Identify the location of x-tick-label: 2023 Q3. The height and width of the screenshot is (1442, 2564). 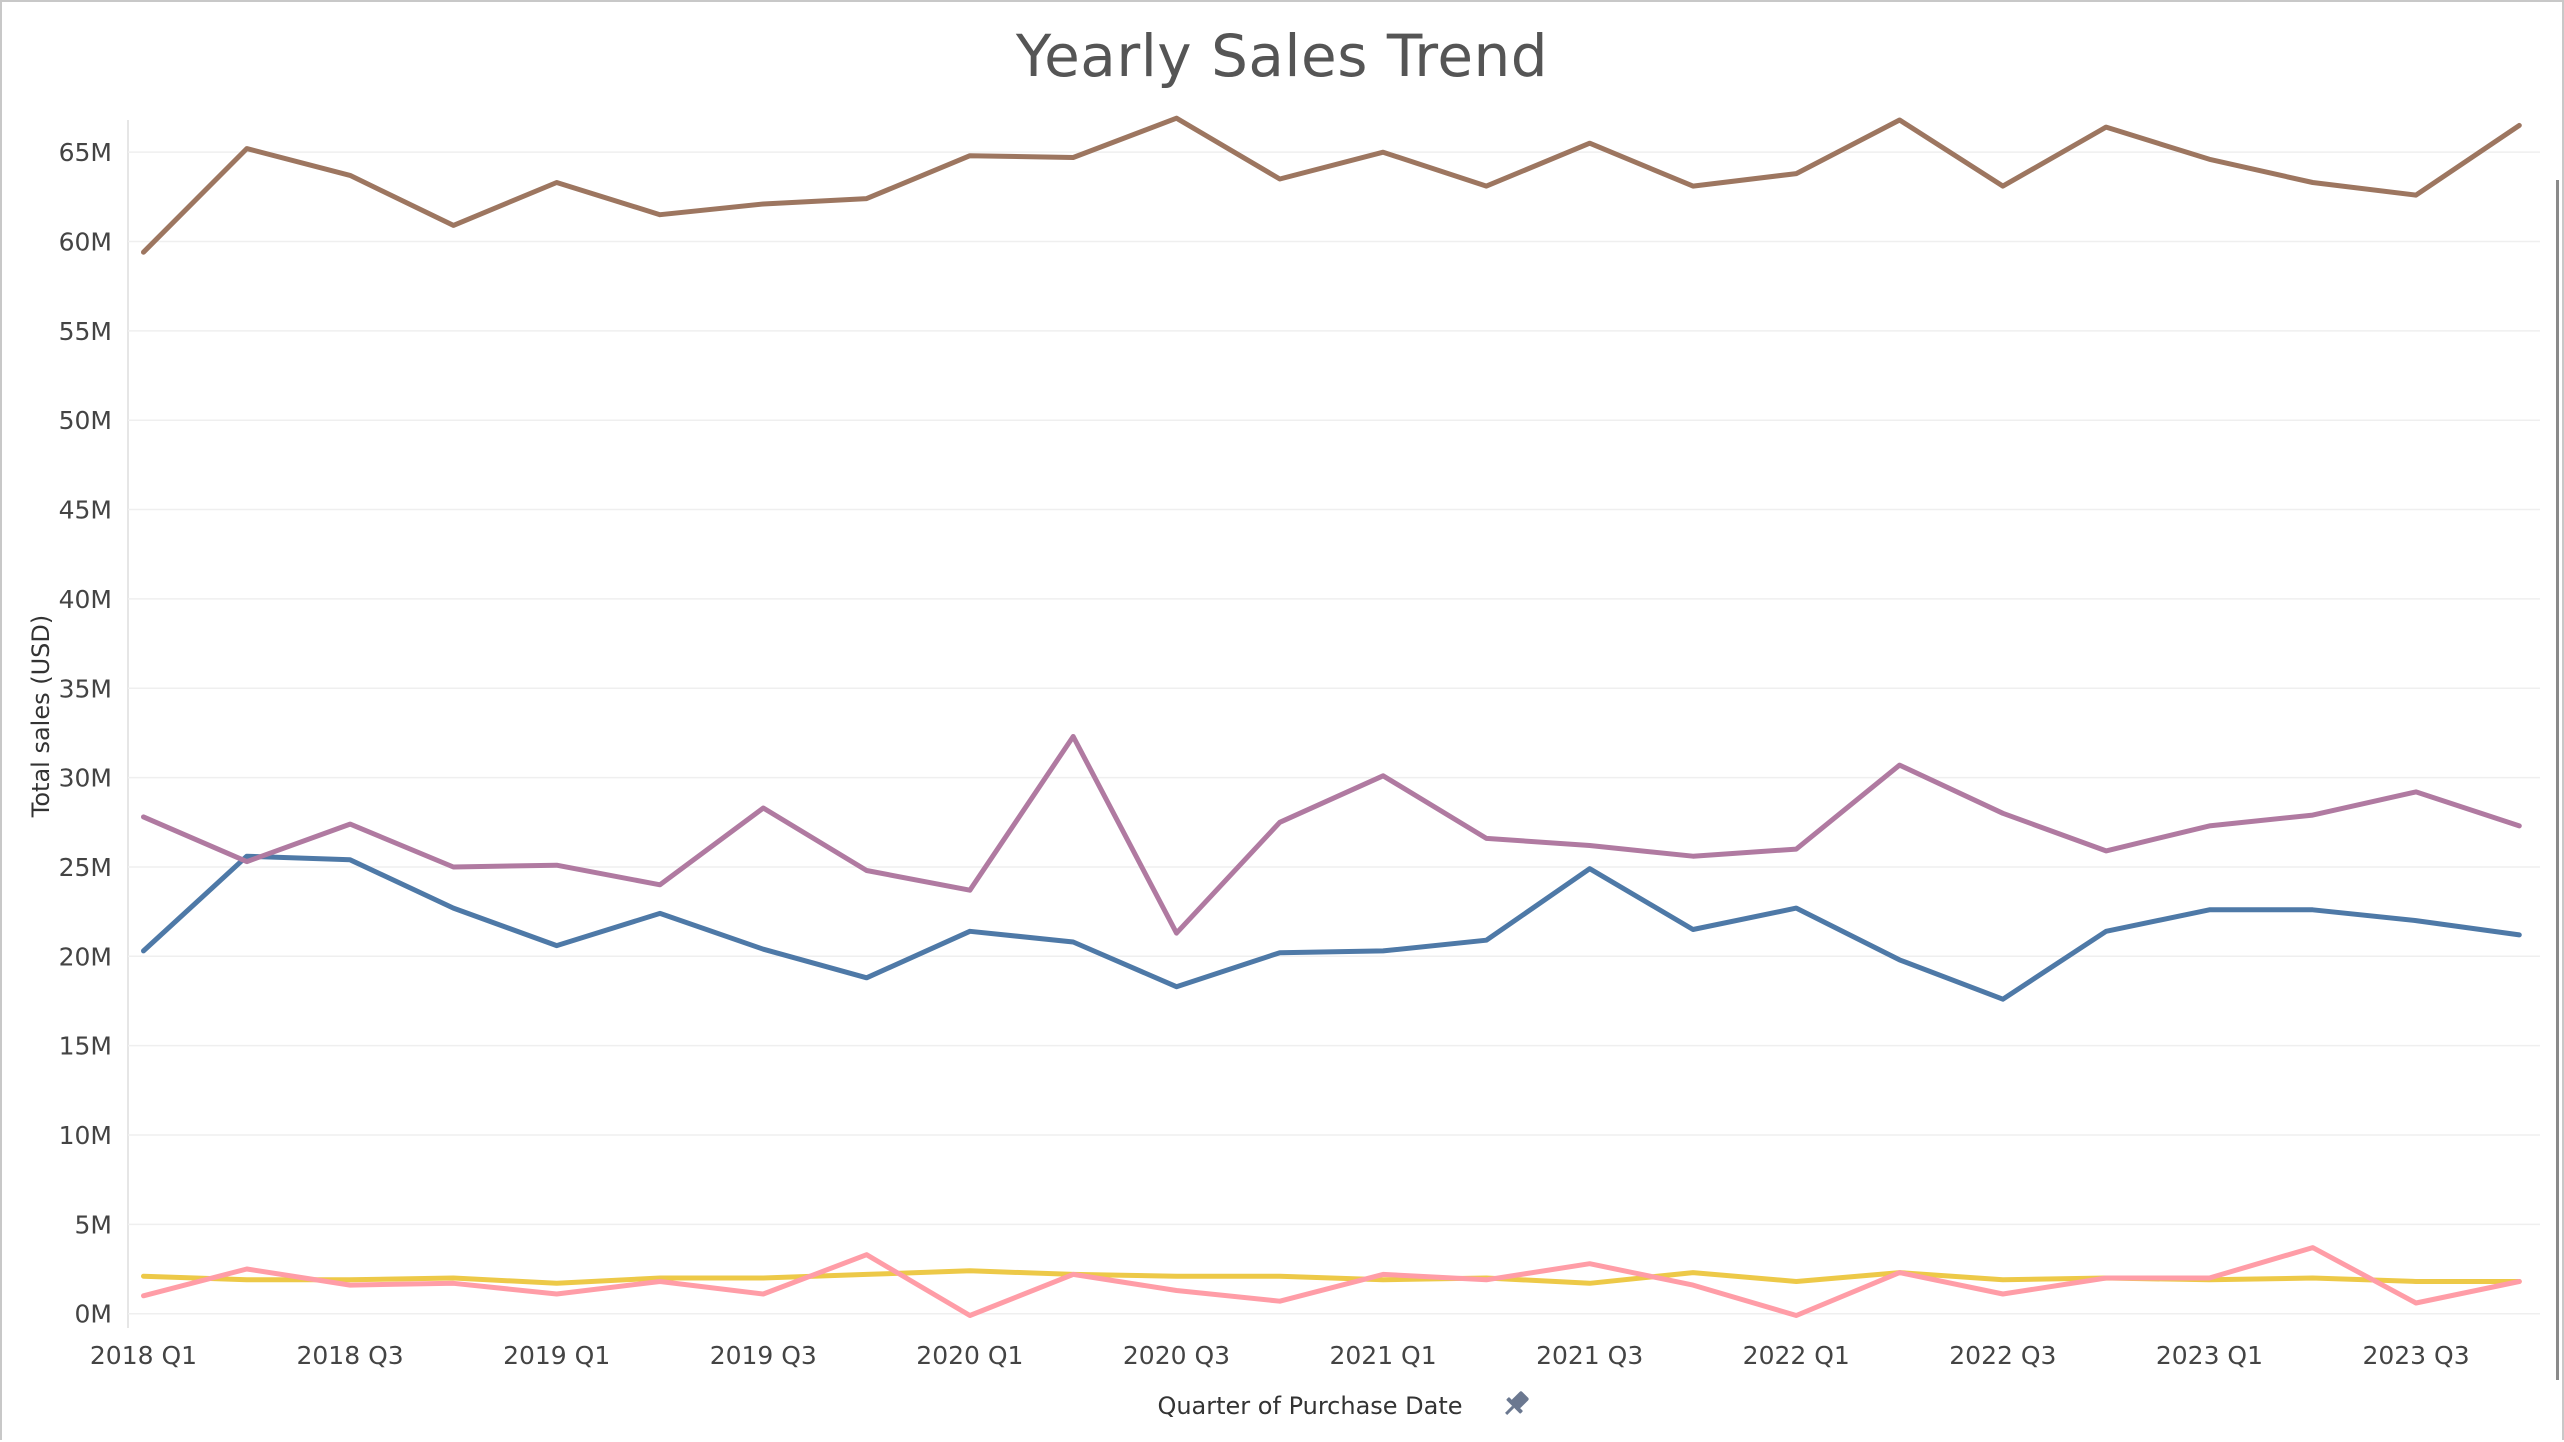
(2415, 1355).